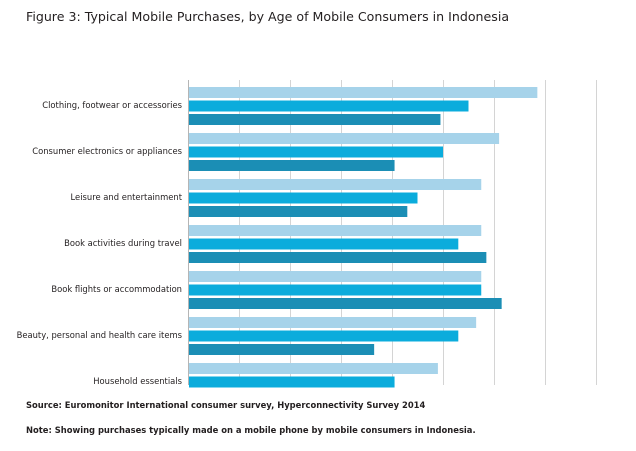 The height and width of the screenshot is (451, 636). What do you see at coordinates (127, 197) in the screenshot?
I see `category-label: Leisure and entertainment` at bounding box center [127, 197].